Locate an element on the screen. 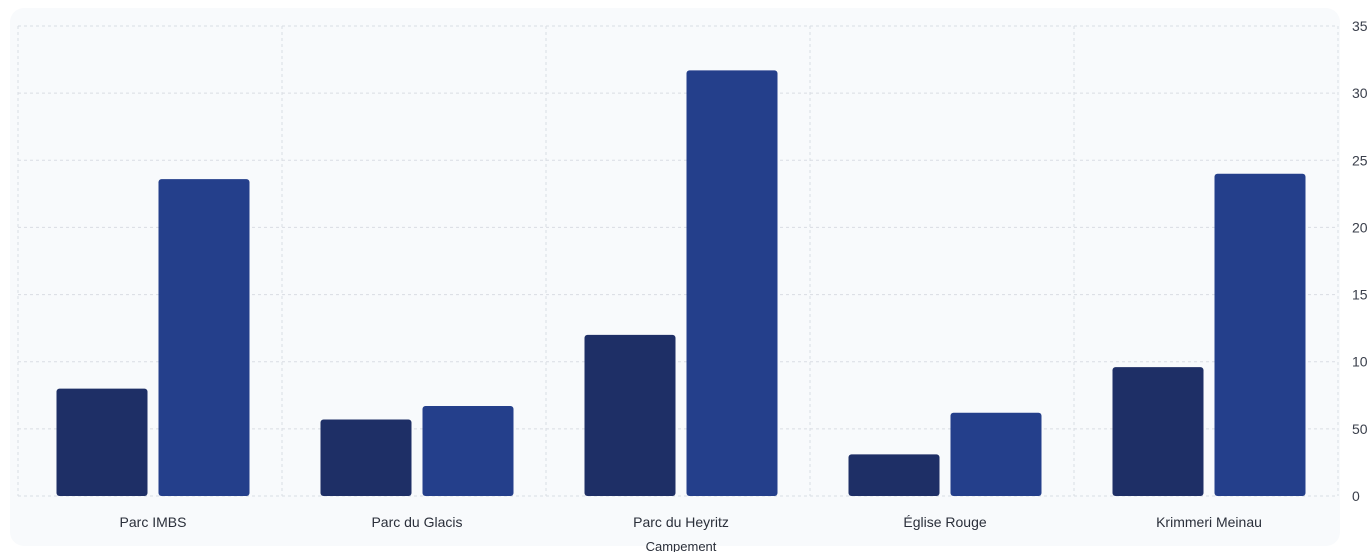  x-tick-label: Église Rouge is located at coordinates (944, 522).